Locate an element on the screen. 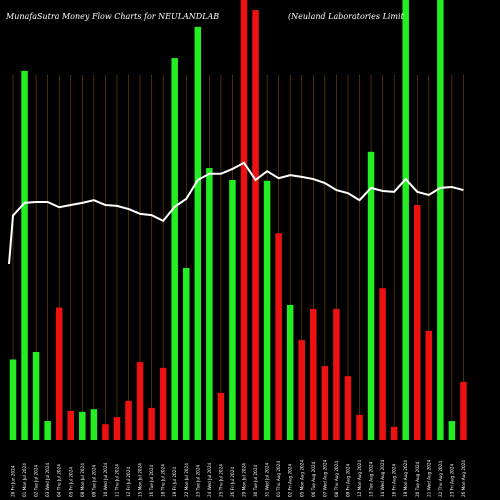 The height and width of the screenshot is (500, 500). x-tick-label: 19 Fri Jul 2024 is located at coordinates (174, 482).